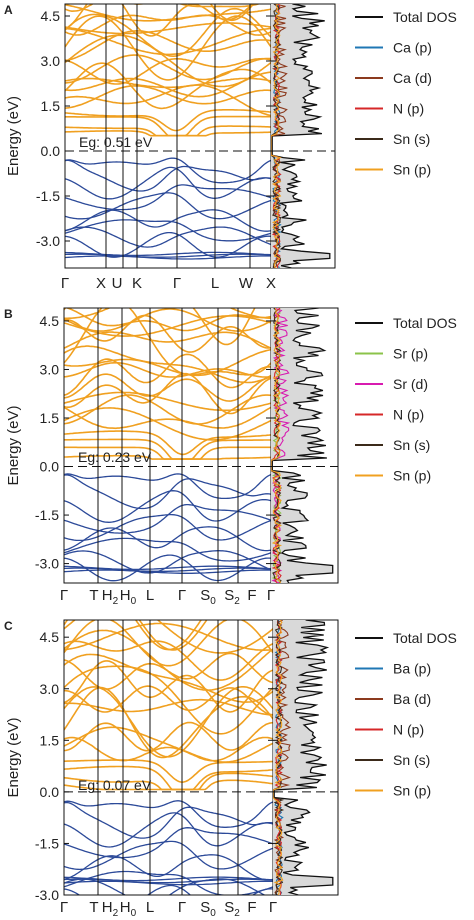 The image size is (474, 920). Describe the element at coordinates (412, 699) in the screenshot. I see `legend-entry: Ba (d)` at that location.